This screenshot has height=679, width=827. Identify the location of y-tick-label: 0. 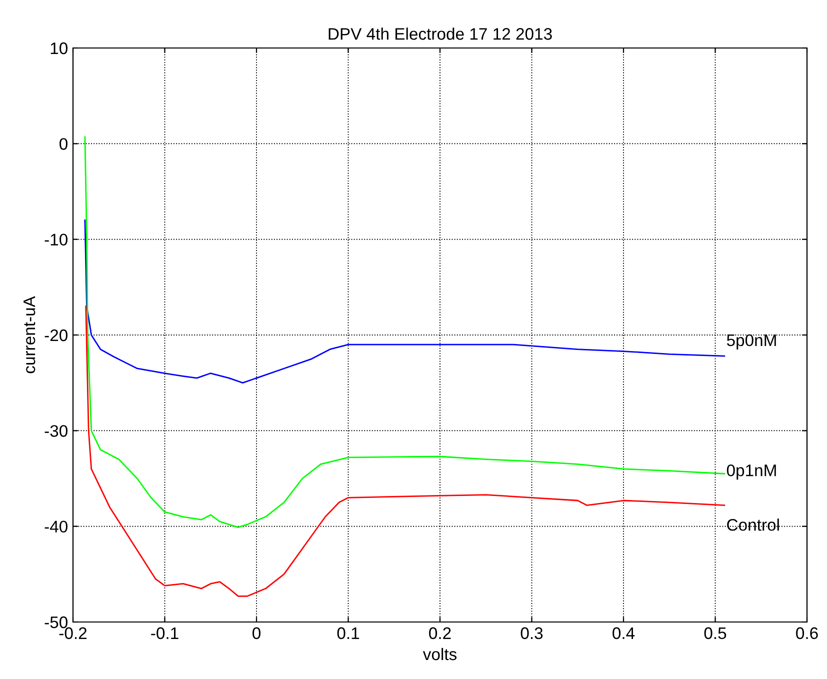
(64, 144).